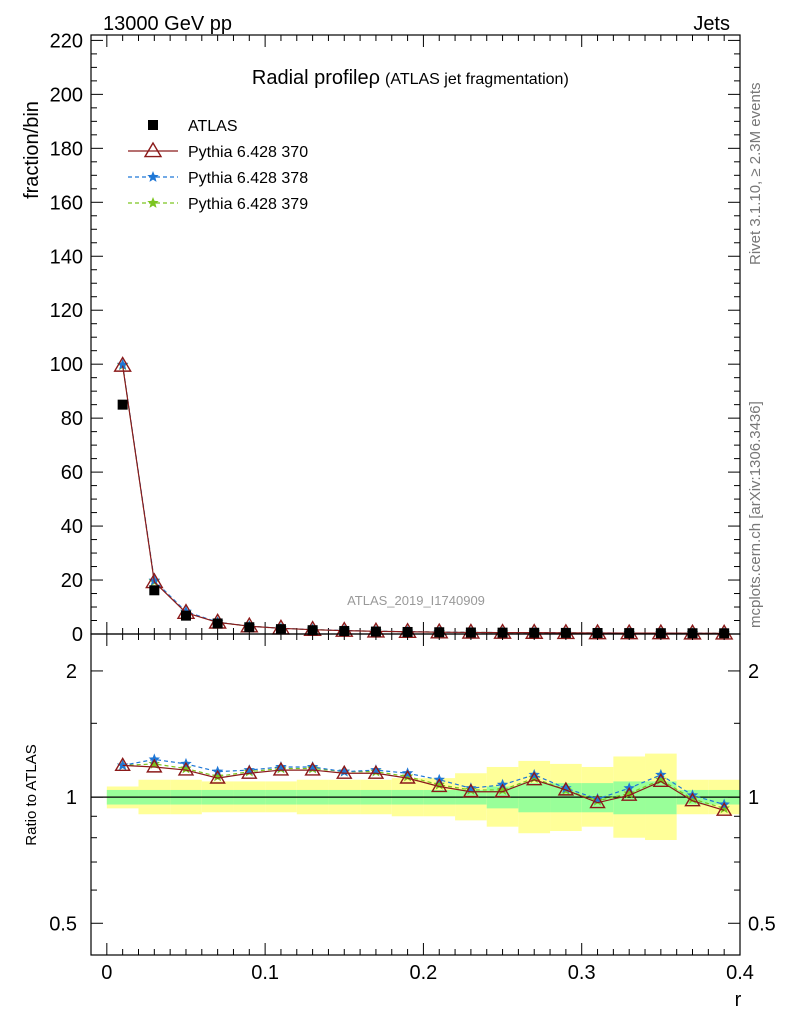 This screenshot has width=786, height=1024. Describe the element at coordinates (213, 126) in the screenshot. I see `legend-label: ATLAS` at that location.